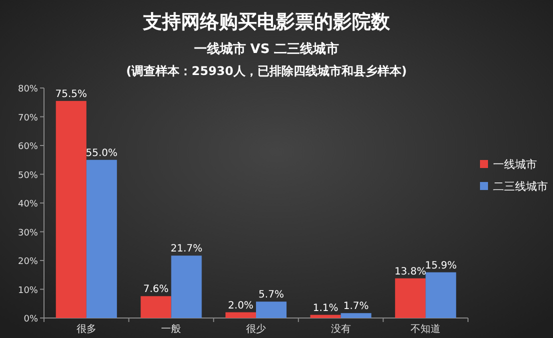 Image resolution: width=553 pixels, height=338 pixels. Describe the element at coordinates (520, 186) in the screenshot. I see `legend-label: 二三线城市` at that location.